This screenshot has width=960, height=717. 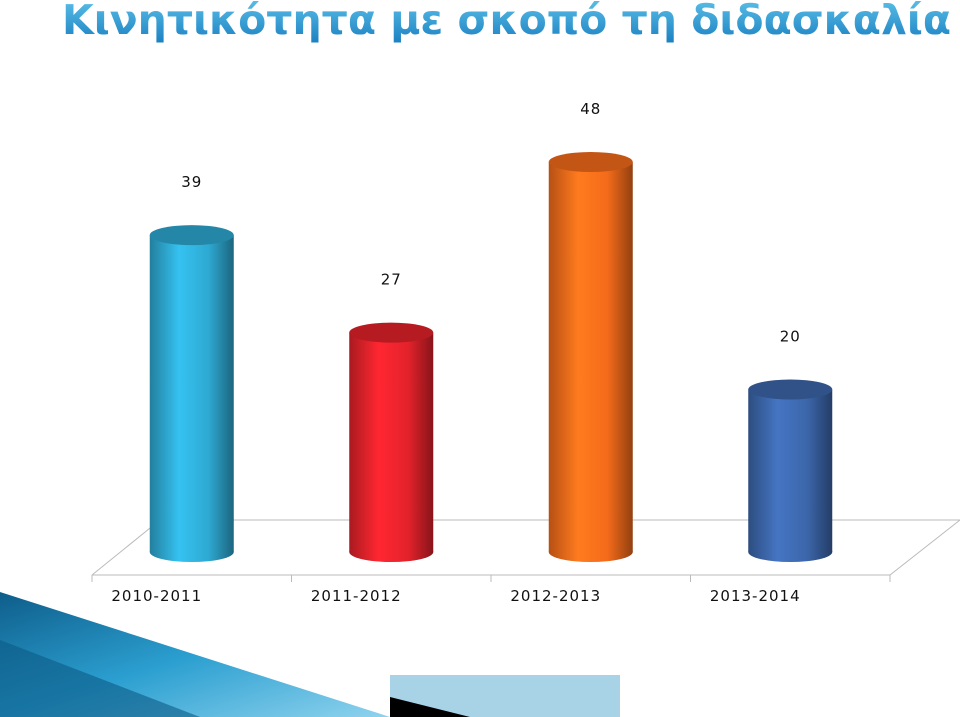 I want to click on value-label: 48, so click(x=590, y=109).